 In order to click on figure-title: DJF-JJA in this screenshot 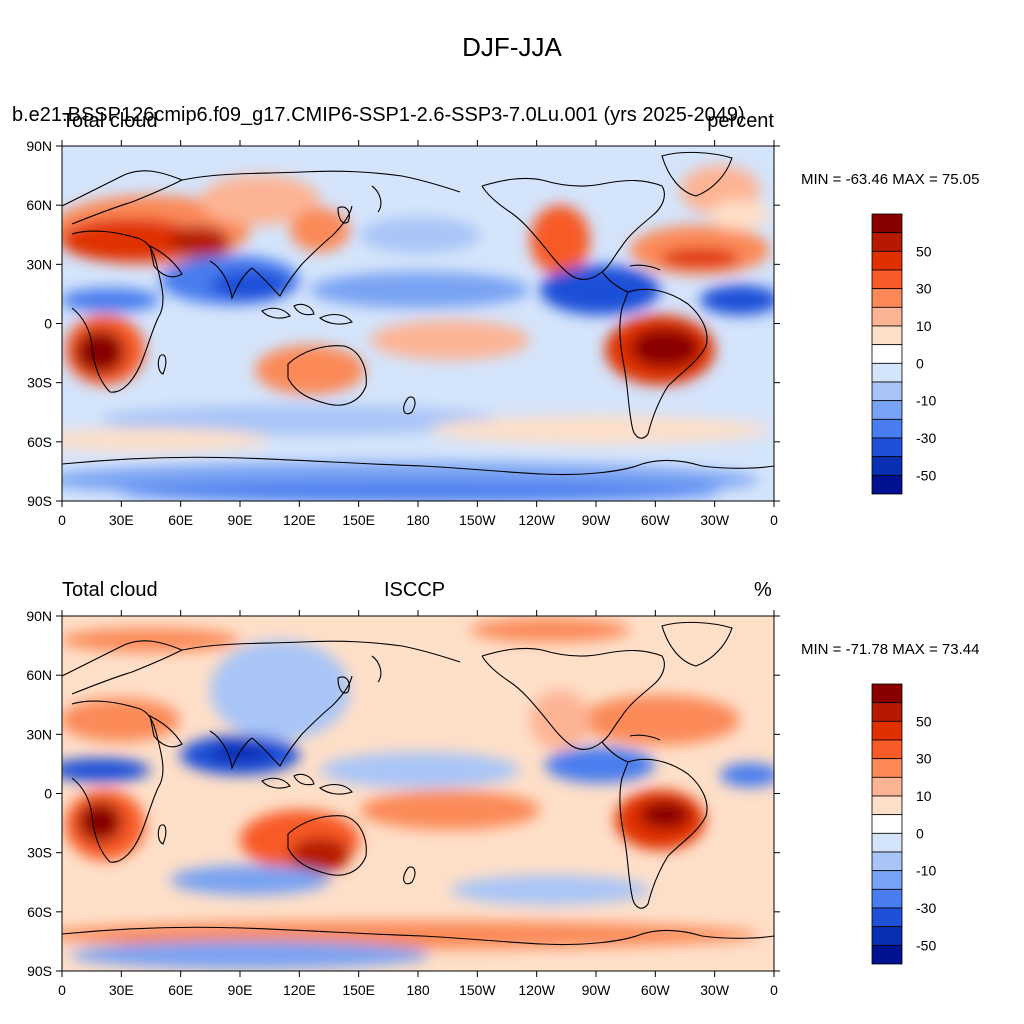, I will do `click(512, 47)`.